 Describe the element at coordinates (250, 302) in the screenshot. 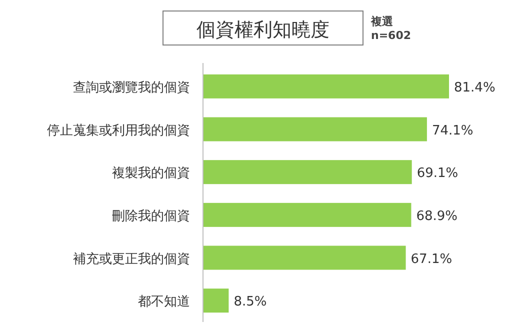

I see `data-label: 8.5%` at that location.